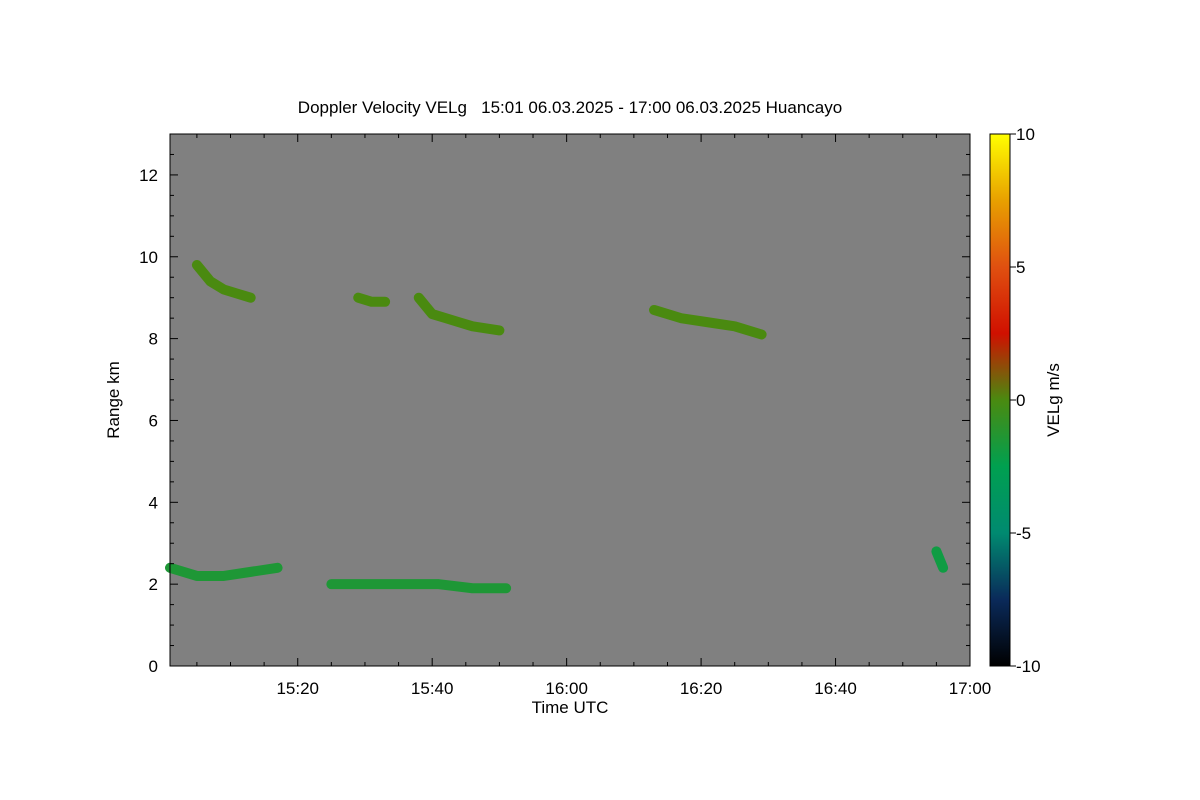 The width and height of the screenshot is (1200, 800). I want to click on colorbar-tick-label: 5, so click(1020, 267).